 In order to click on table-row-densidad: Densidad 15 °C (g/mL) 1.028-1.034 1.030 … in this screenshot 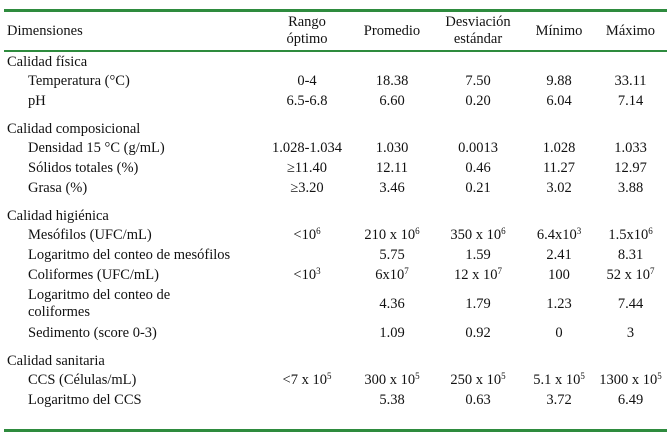, I will do `click(337, 147)`.